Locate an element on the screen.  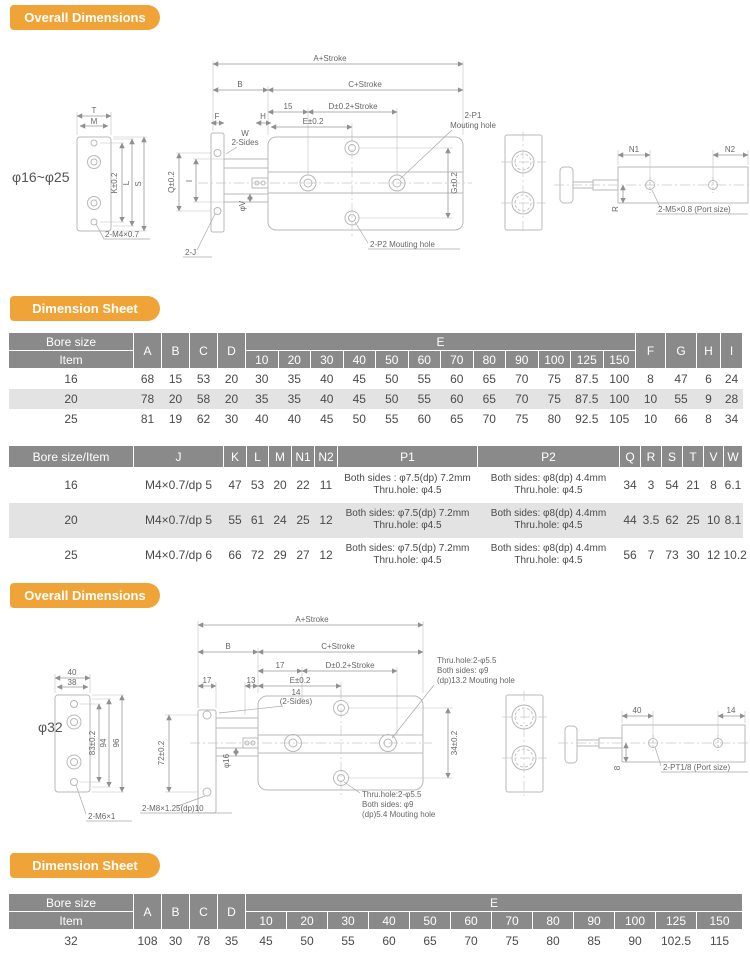
col-e20: 20 is located at coordinates (294, 359).